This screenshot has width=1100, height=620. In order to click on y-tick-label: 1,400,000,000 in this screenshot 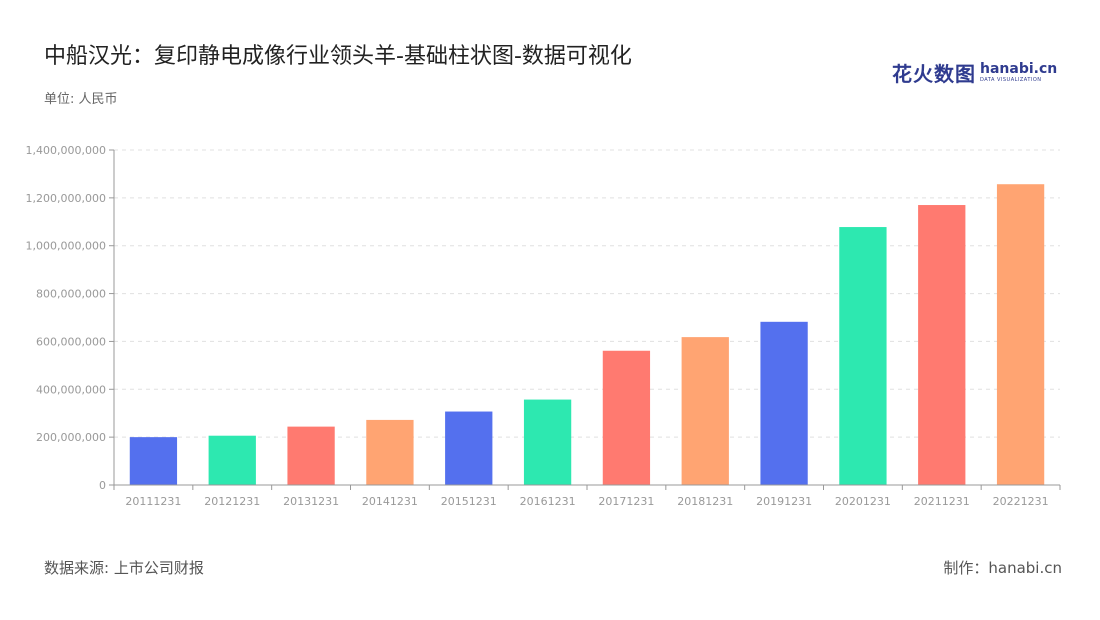, I will do `click(66, 150)`.